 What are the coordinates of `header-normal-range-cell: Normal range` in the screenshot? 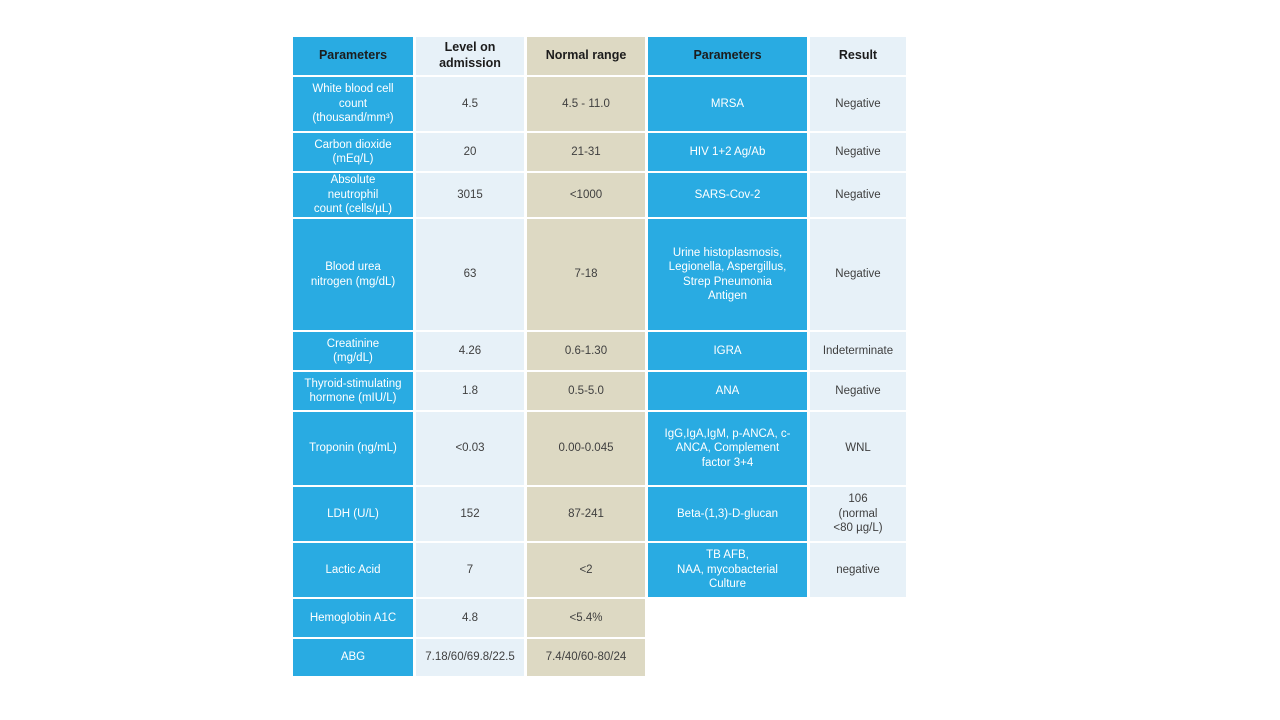 It's located at (586, 56).